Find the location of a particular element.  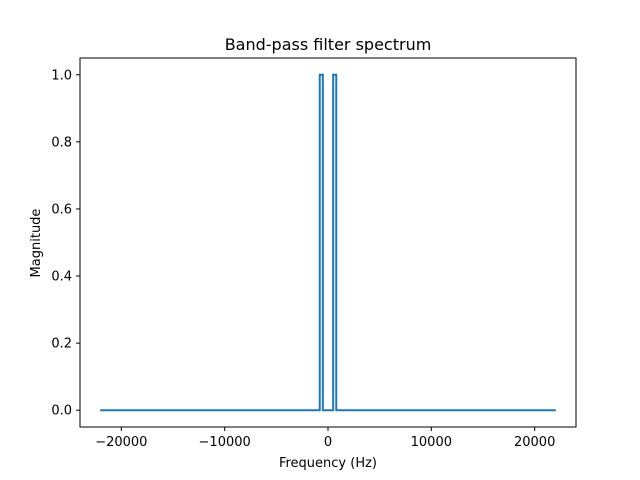

x-tick-label: 20000 is located at coordinates (534, 442).